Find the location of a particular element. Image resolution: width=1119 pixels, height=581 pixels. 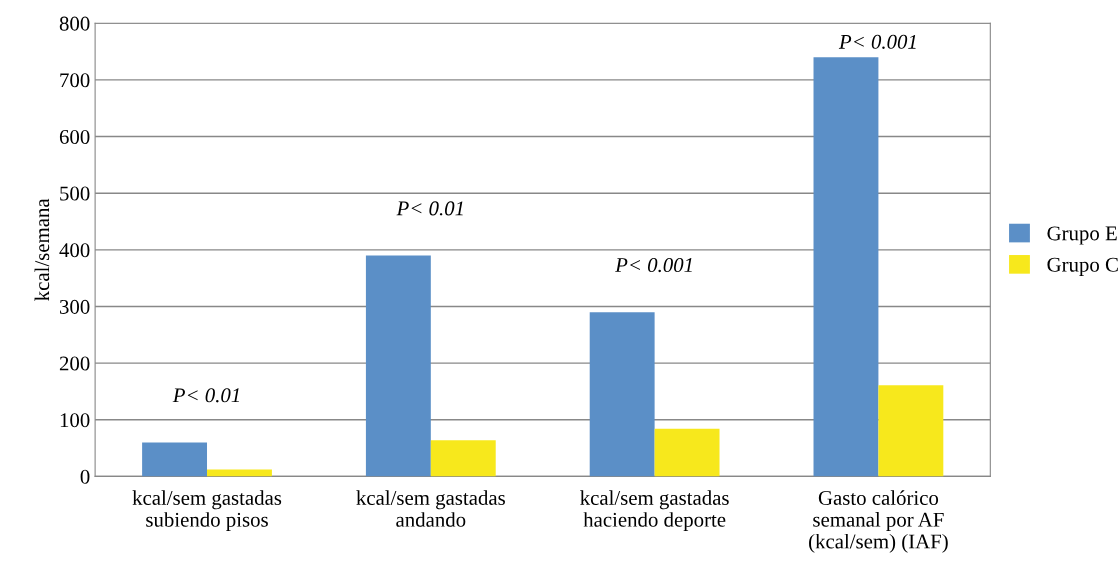

y-tick-label: 100 is located at coordinates (75, 420).